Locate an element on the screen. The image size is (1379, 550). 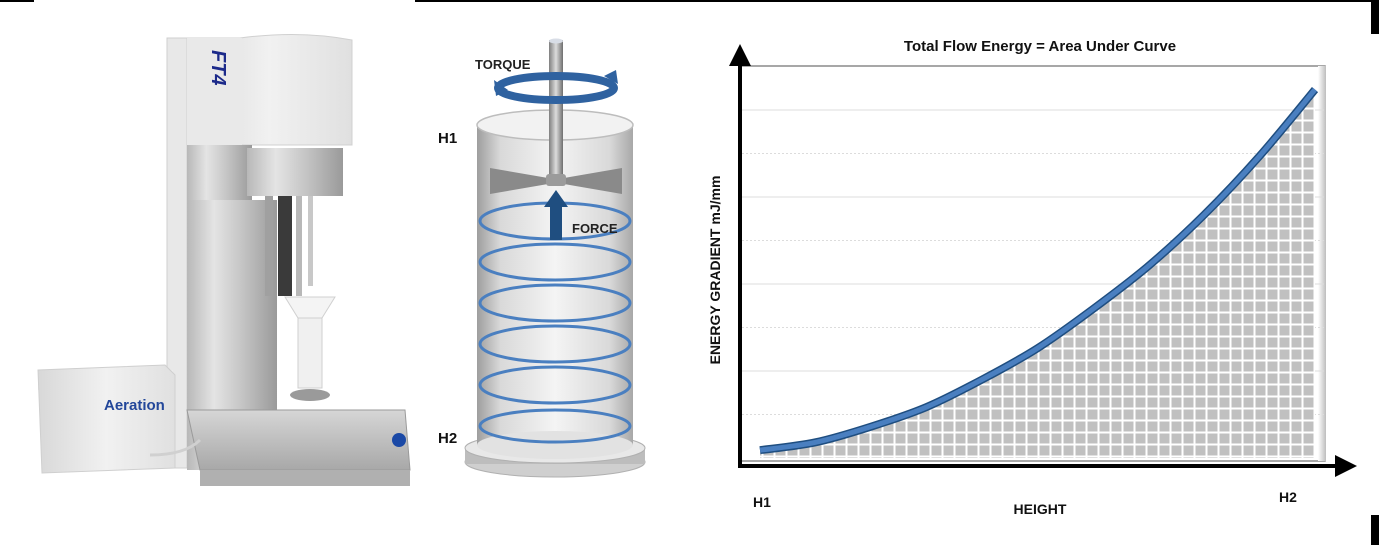
brand-label: FT4 is located at coordinates (218, 68).